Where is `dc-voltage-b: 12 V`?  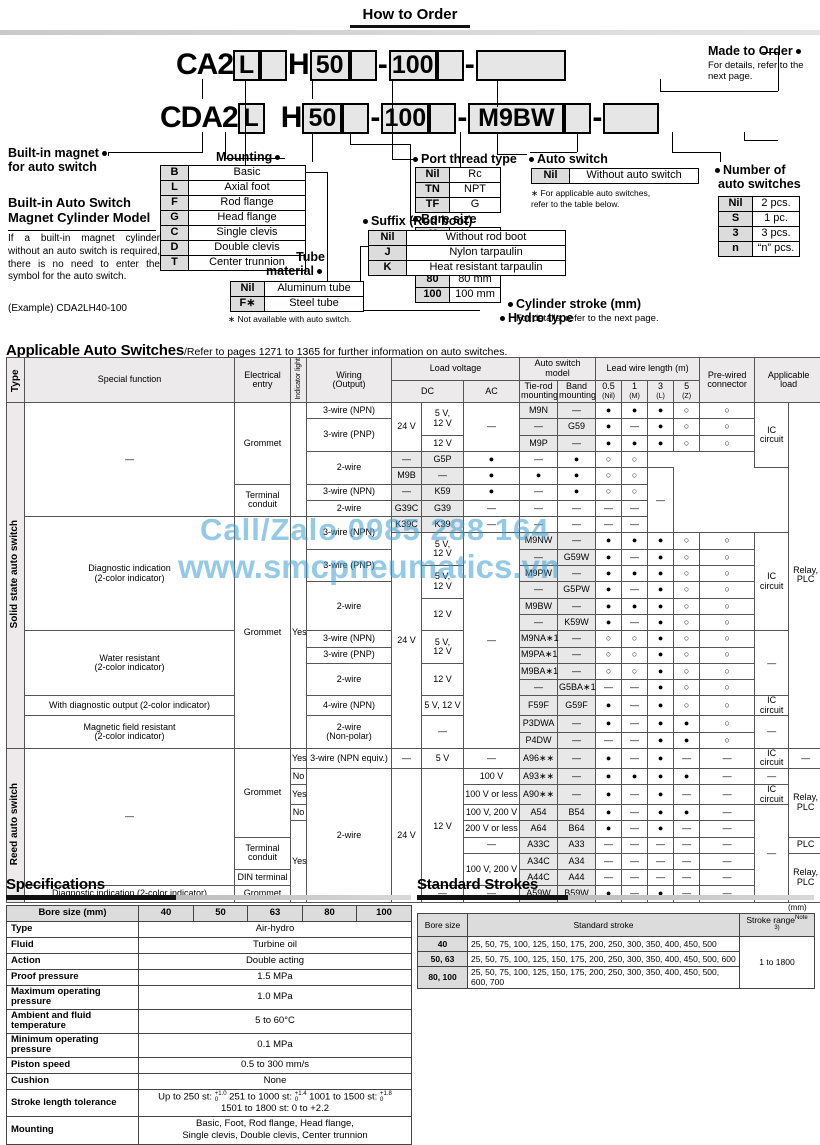 dc-voltage-b: 12 V is located at coordinates (443, 443).